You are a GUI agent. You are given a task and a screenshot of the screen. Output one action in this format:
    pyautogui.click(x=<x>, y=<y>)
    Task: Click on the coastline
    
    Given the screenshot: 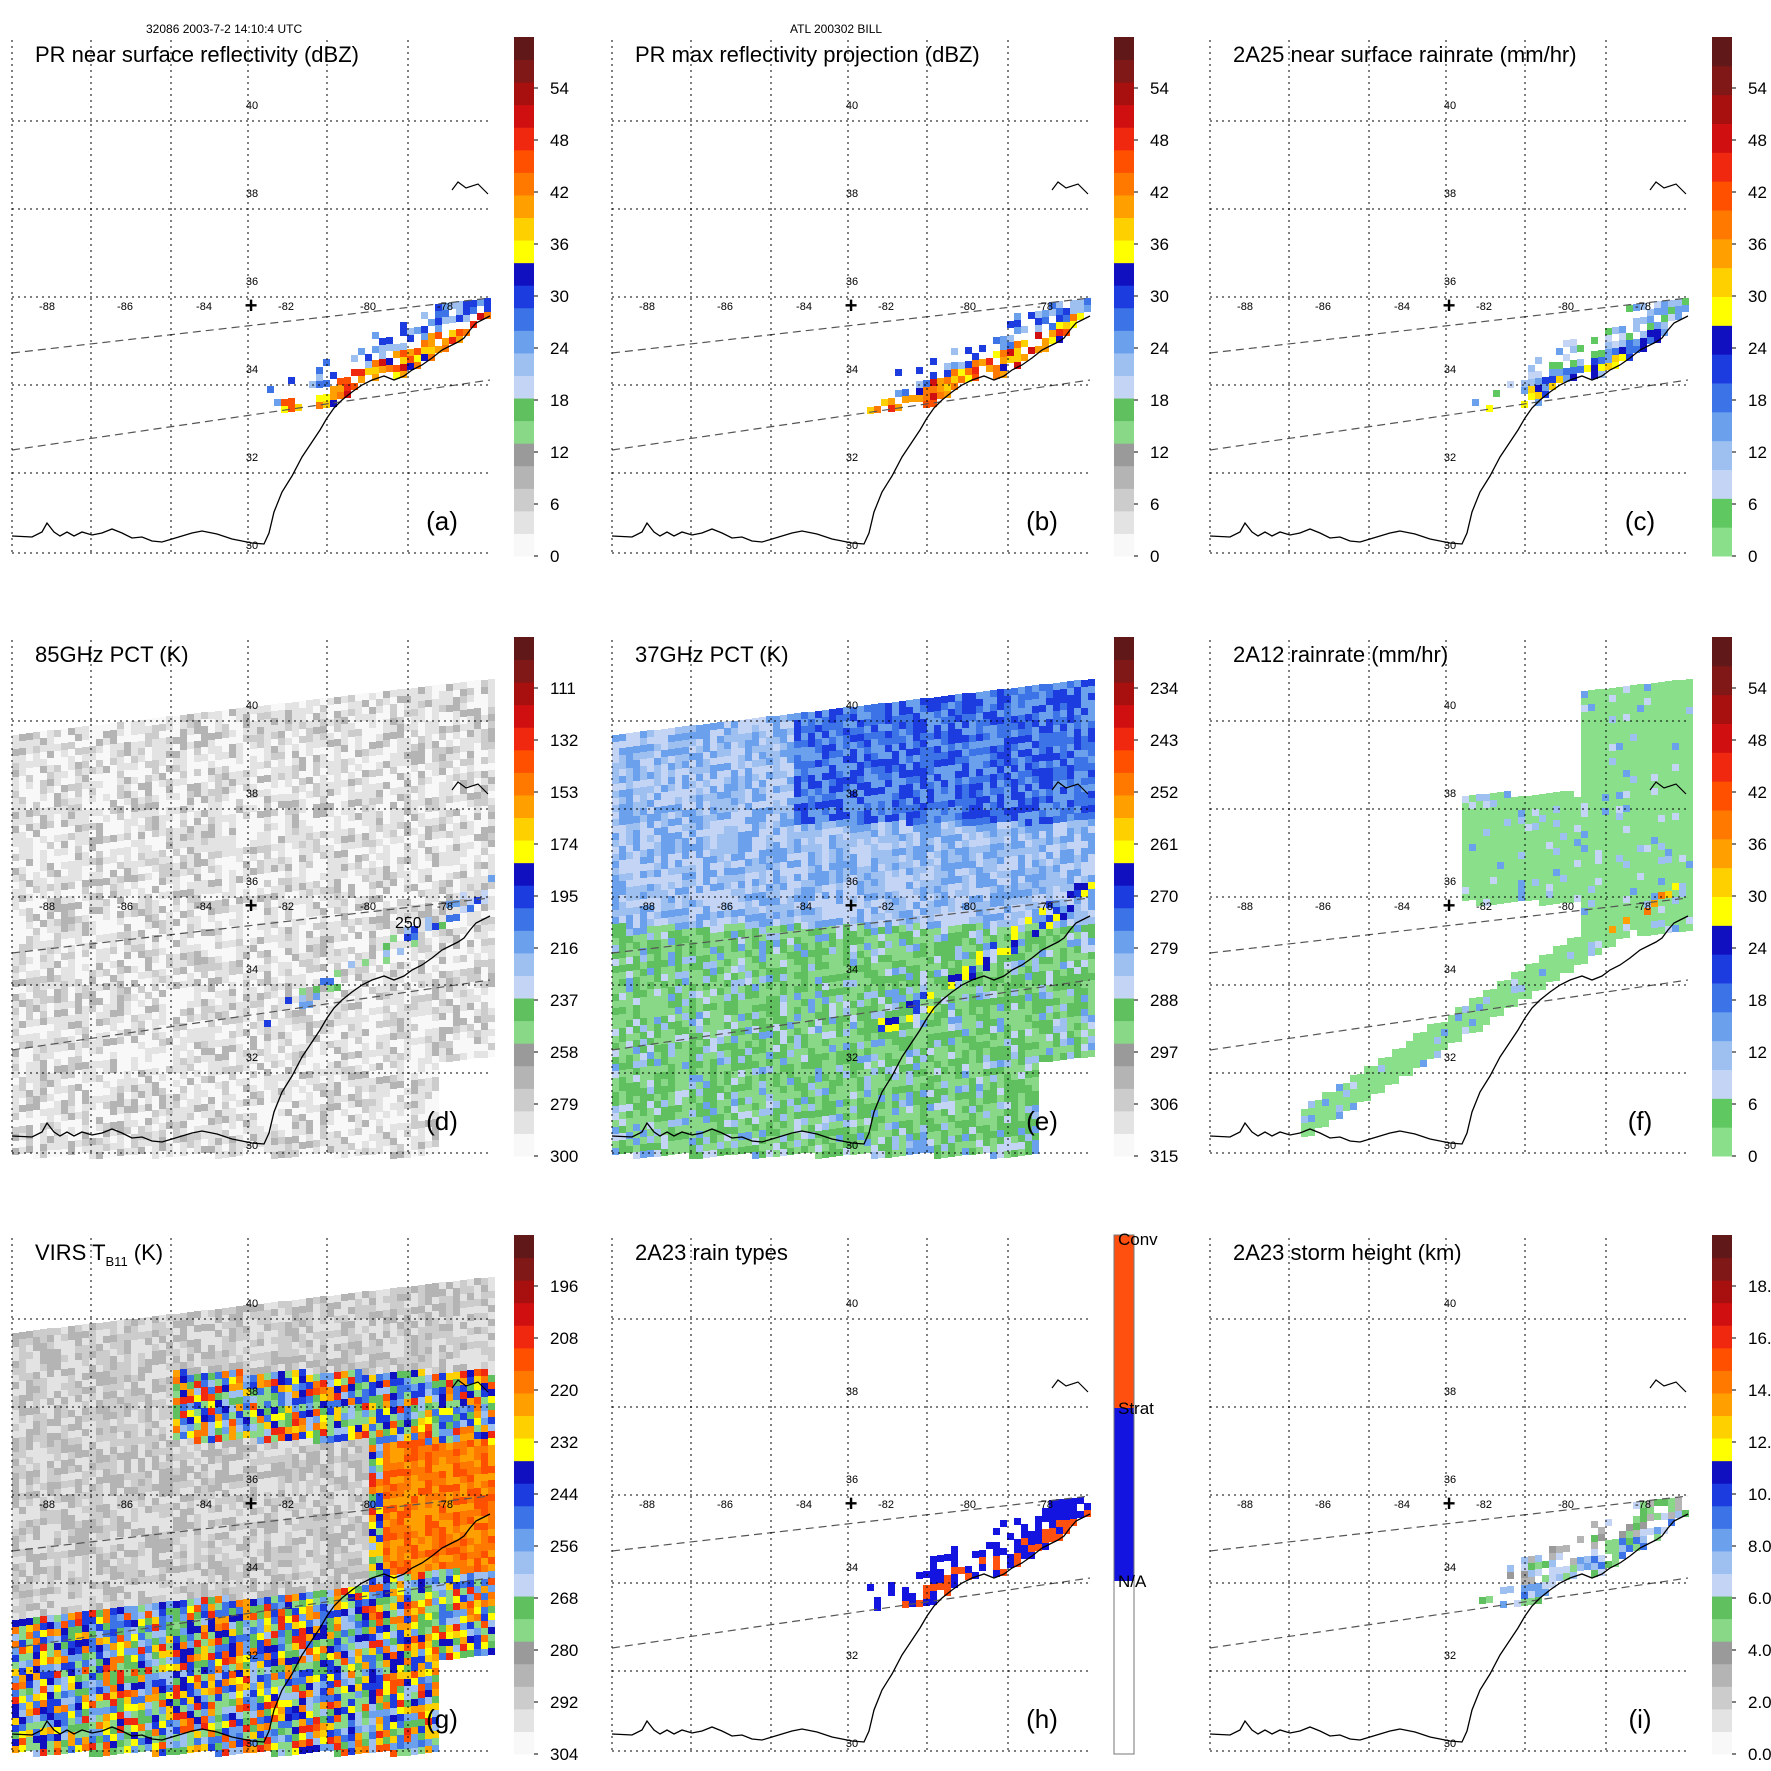 What is the action you would take?
    pyautogui.click(x=1449, y=430)
    